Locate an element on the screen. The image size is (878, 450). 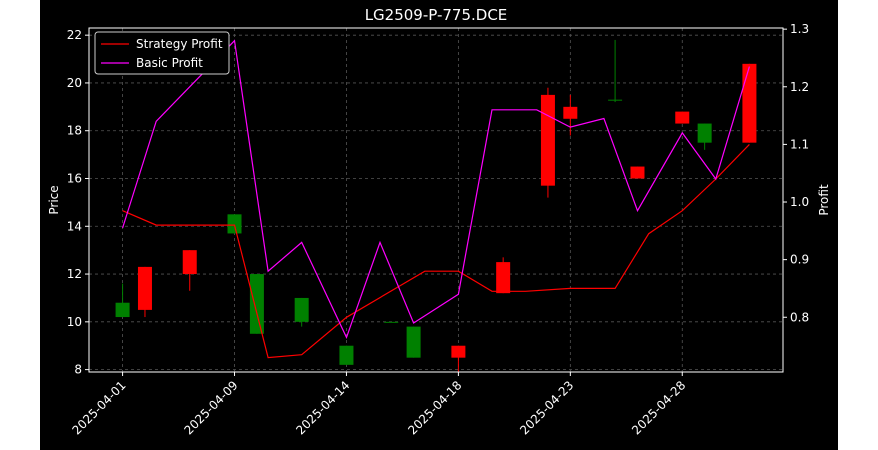
y-tick-label-left: 10 is located at coordinates (74, 322).